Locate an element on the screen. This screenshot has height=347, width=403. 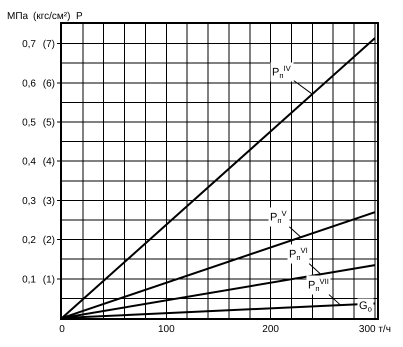
x-axis-title: G$_{о}$ is located at coordinates (365, 307).